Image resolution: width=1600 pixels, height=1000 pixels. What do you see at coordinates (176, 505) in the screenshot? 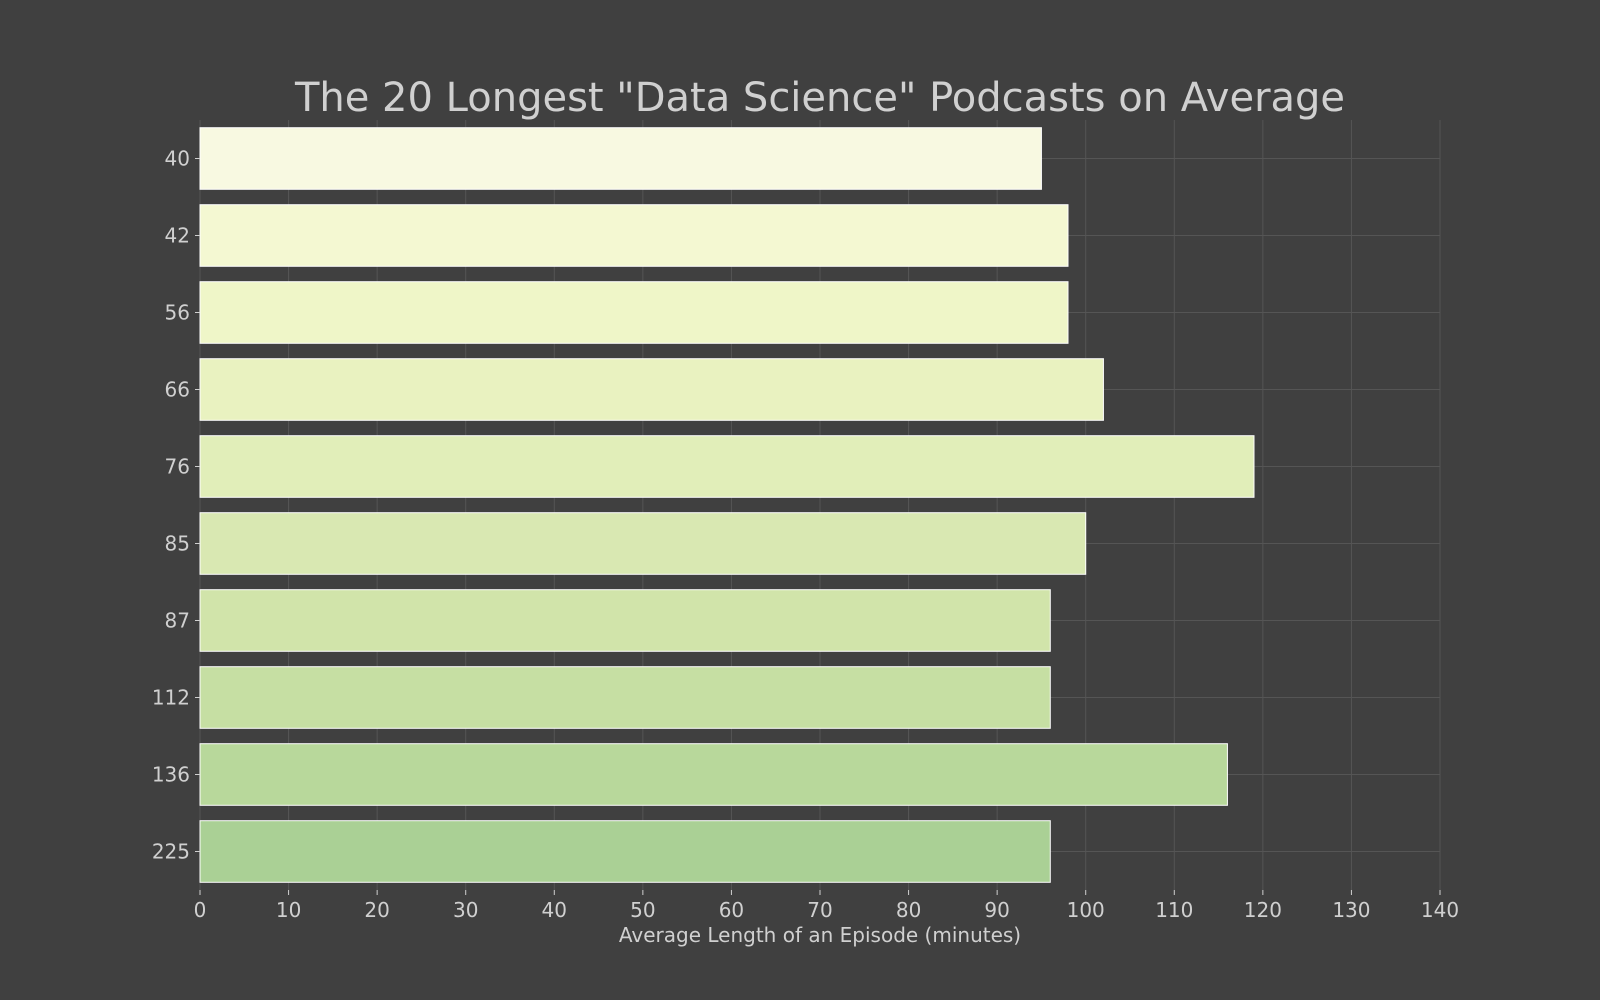
I see `y-axis-ticks: 40 42 56 66 76 85 87 112 136 225` at bounding box center [176, 505].